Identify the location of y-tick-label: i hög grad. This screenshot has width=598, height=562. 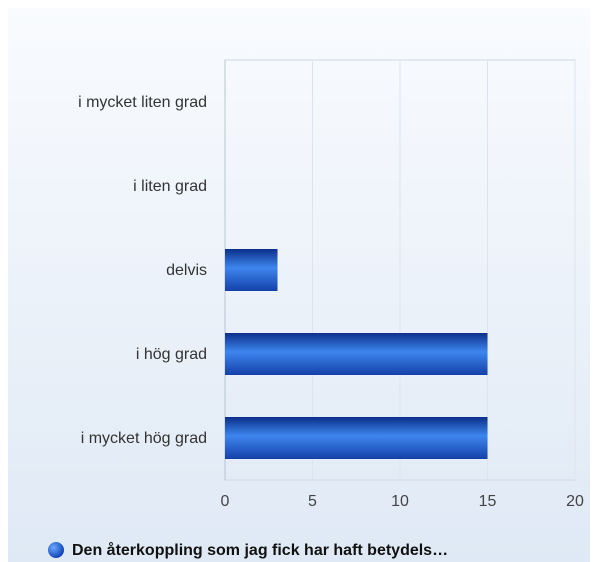
(171, 354).